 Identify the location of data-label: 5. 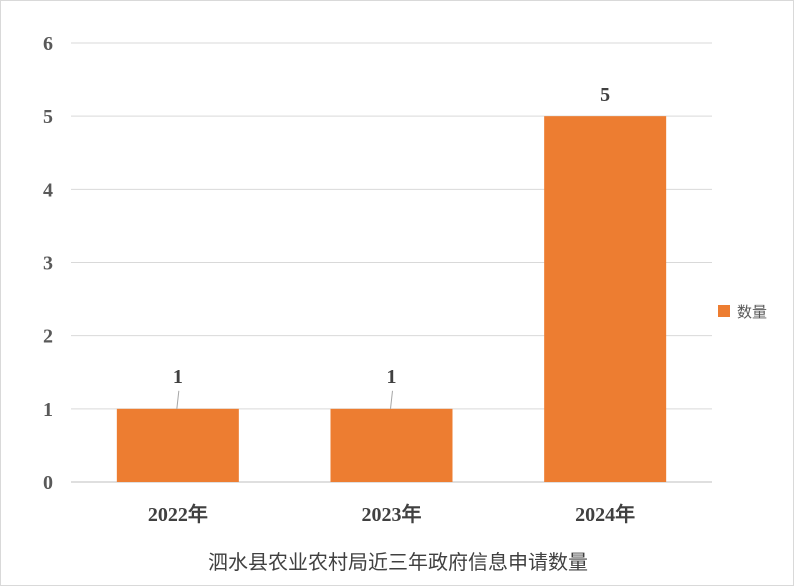
(605, 95).